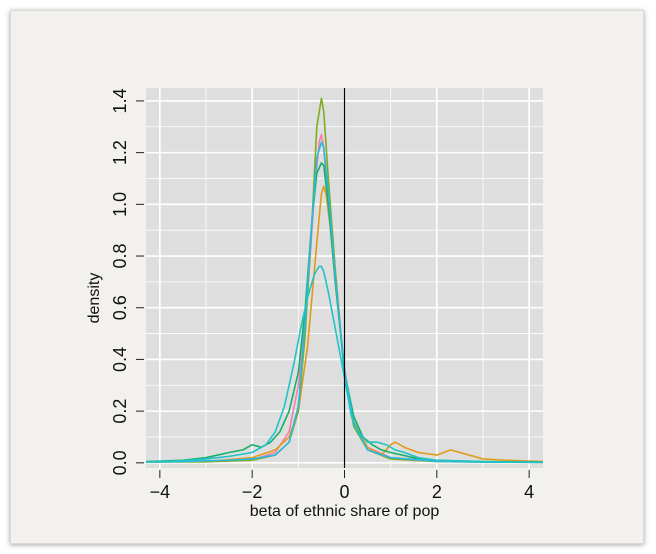 The image size is (656, 554). I want to click on x-tick-label: 2, so click(437, 492).